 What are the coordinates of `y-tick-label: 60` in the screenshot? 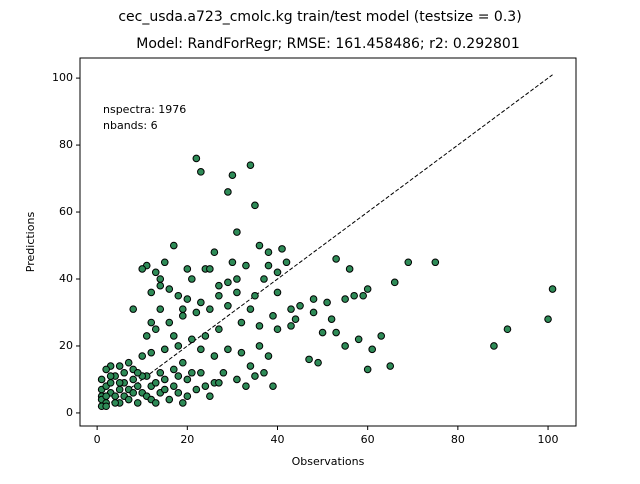 It's located at (66, 211).